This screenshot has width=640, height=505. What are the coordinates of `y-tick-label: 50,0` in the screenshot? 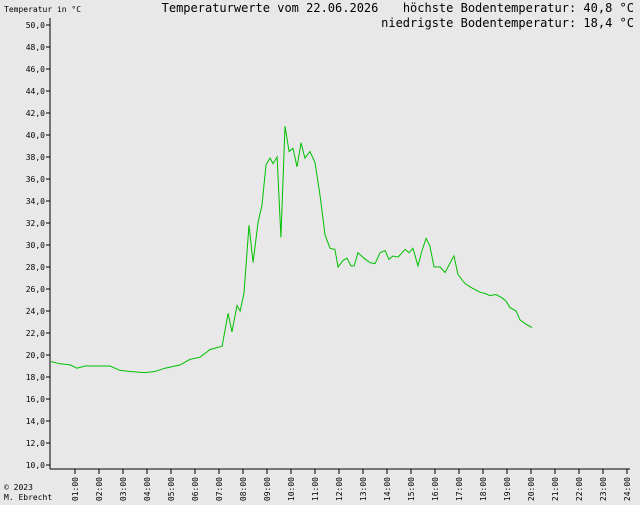 It's located at (35, 25).